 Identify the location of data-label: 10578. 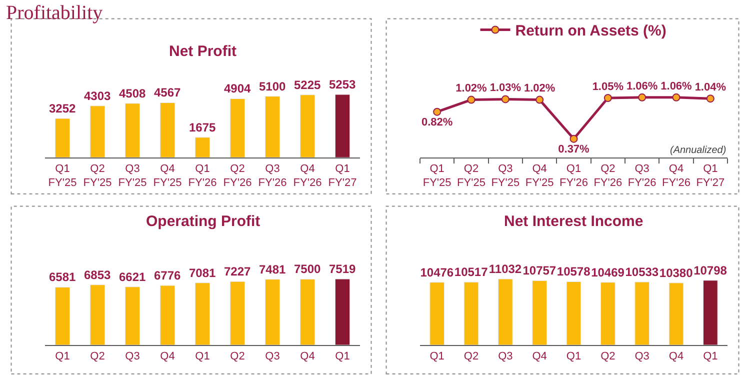
(573, 271).